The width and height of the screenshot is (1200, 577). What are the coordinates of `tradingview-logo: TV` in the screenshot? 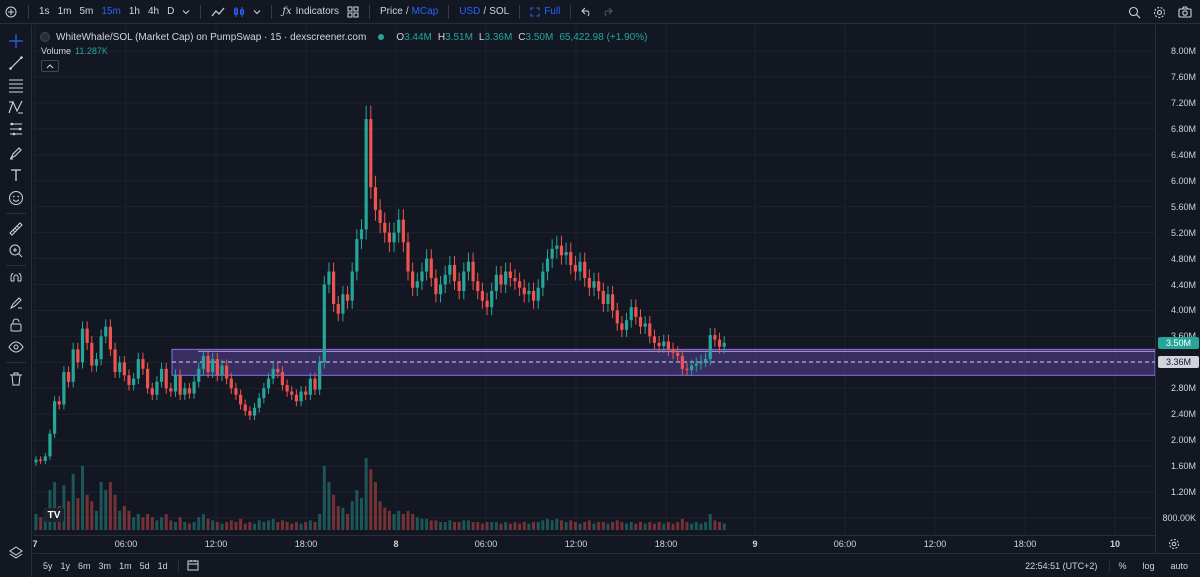 It's located at (54, 515).